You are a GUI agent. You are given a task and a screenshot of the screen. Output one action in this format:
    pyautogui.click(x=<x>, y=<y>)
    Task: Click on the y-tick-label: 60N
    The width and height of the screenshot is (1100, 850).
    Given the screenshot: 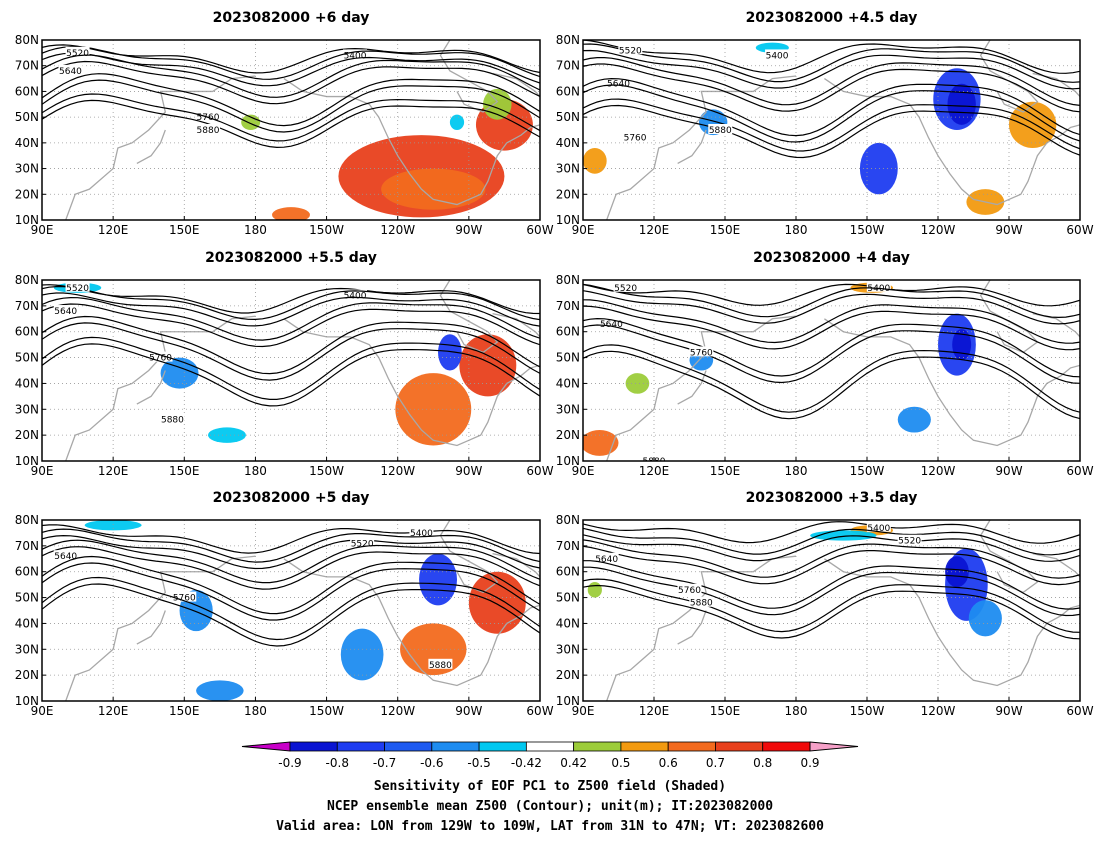 What is the action you would take?
    pyautogui.click(x=568, y=332)
    